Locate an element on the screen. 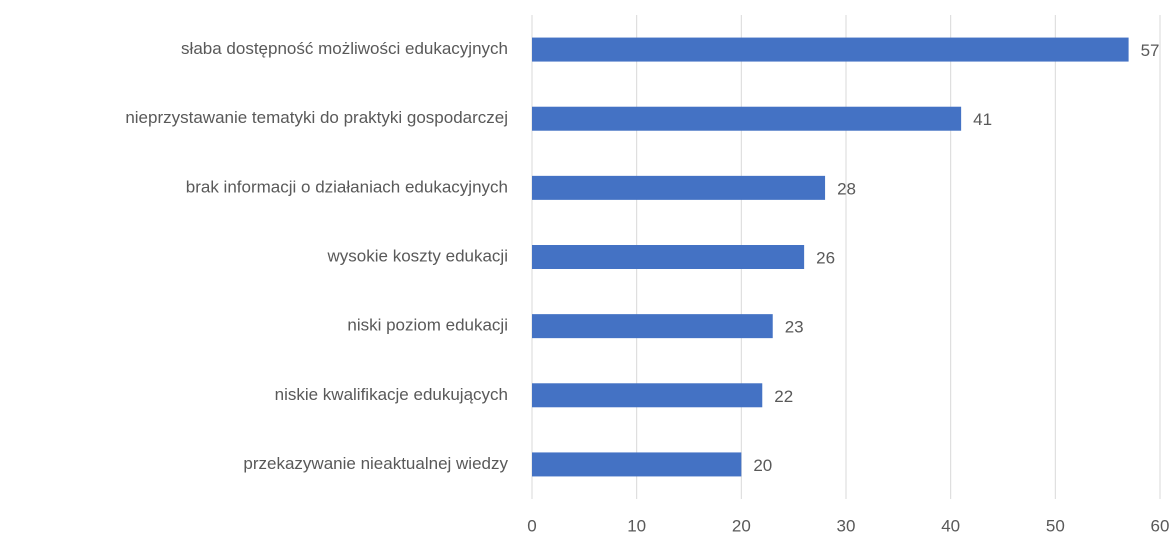  x-tick-label: 60 is located at coordinates (1160, 525).